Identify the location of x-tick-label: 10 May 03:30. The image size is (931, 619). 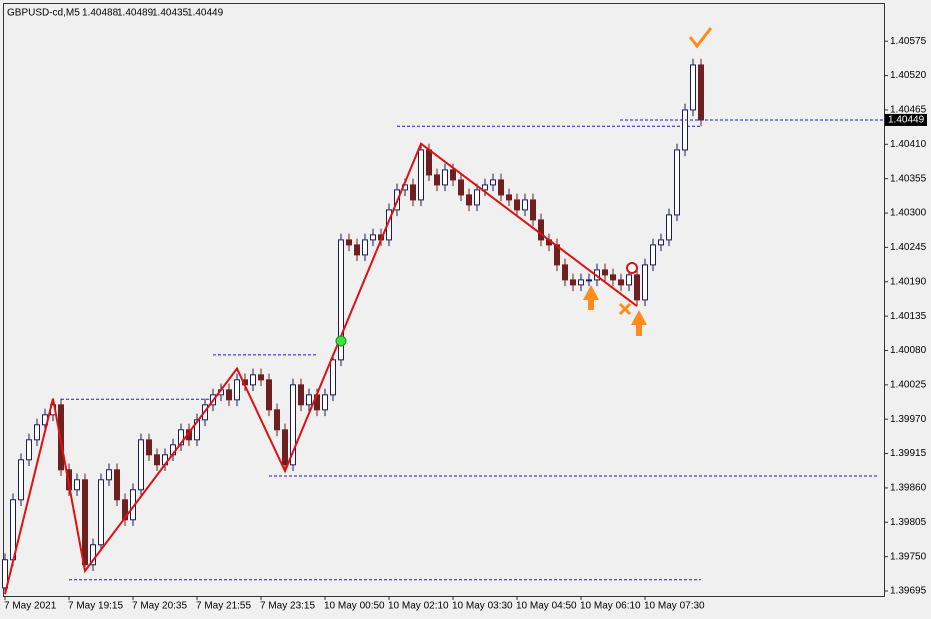
(482, 606).